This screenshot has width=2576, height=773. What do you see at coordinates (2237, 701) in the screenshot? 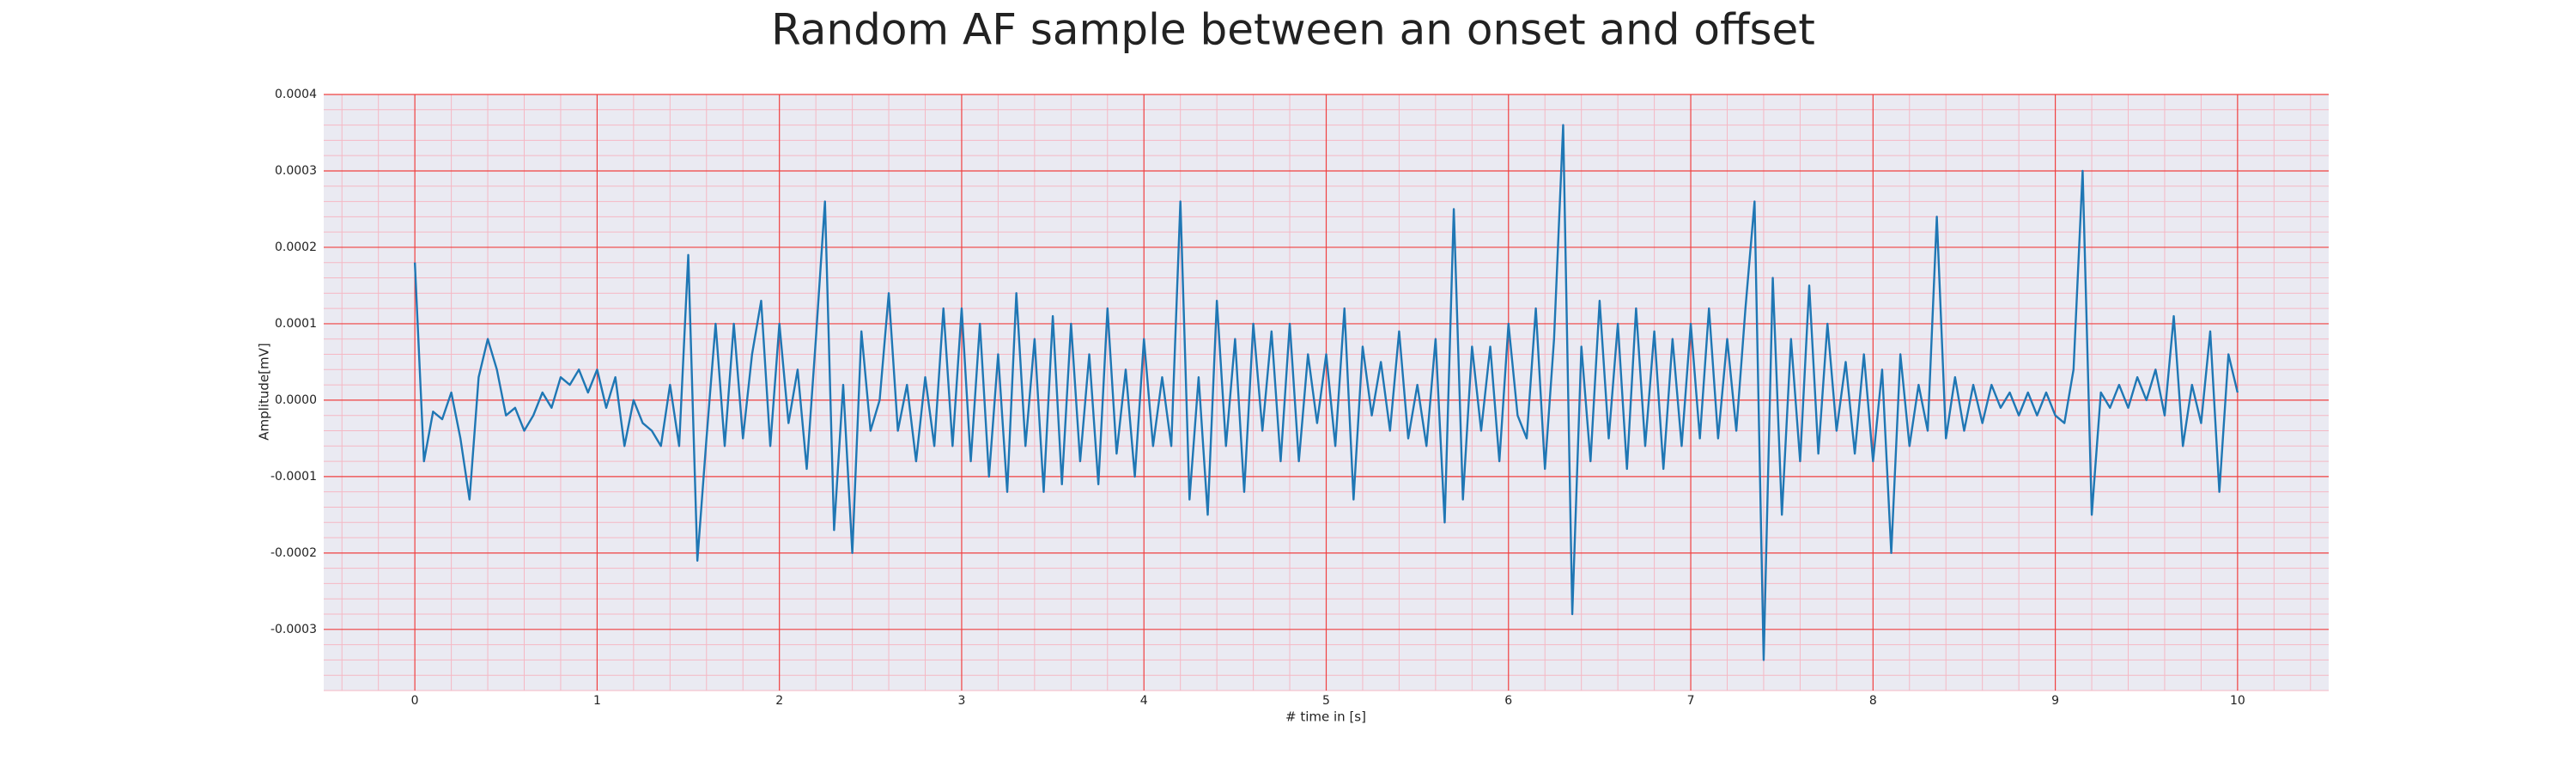
I see `x-tick-label: 10` at bounding box center [2237, 701].